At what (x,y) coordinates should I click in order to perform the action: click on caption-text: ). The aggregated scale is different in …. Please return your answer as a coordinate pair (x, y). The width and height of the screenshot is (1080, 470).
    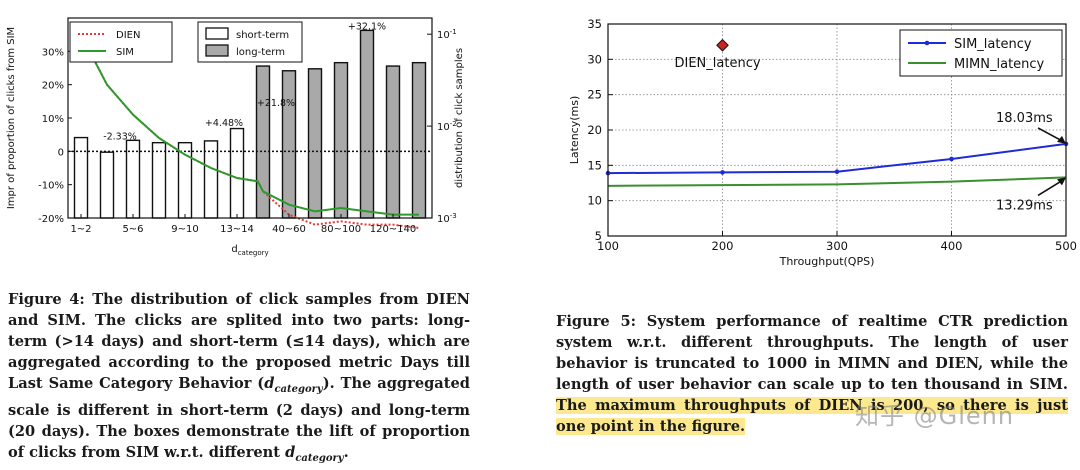
    Looking at the image, I should click on (239, 418).